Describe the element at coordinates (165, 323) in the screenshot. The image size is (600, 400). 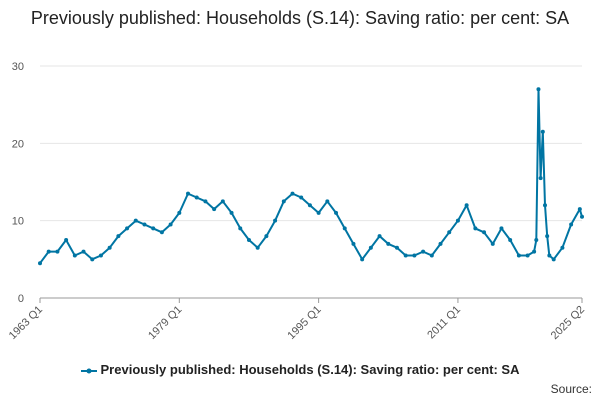
I see `x-tick-label: 1979 Q1` at that location.